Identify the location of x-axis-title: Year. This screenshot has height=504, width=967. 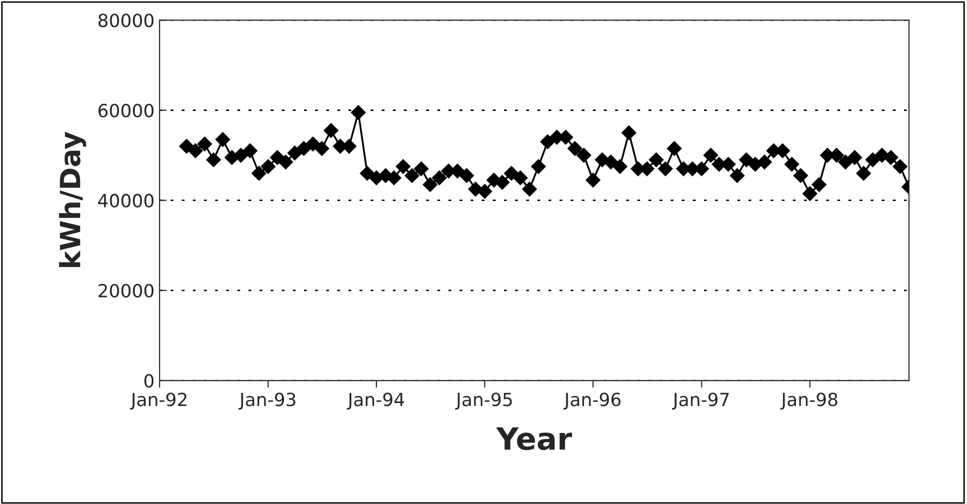
(534, 438).